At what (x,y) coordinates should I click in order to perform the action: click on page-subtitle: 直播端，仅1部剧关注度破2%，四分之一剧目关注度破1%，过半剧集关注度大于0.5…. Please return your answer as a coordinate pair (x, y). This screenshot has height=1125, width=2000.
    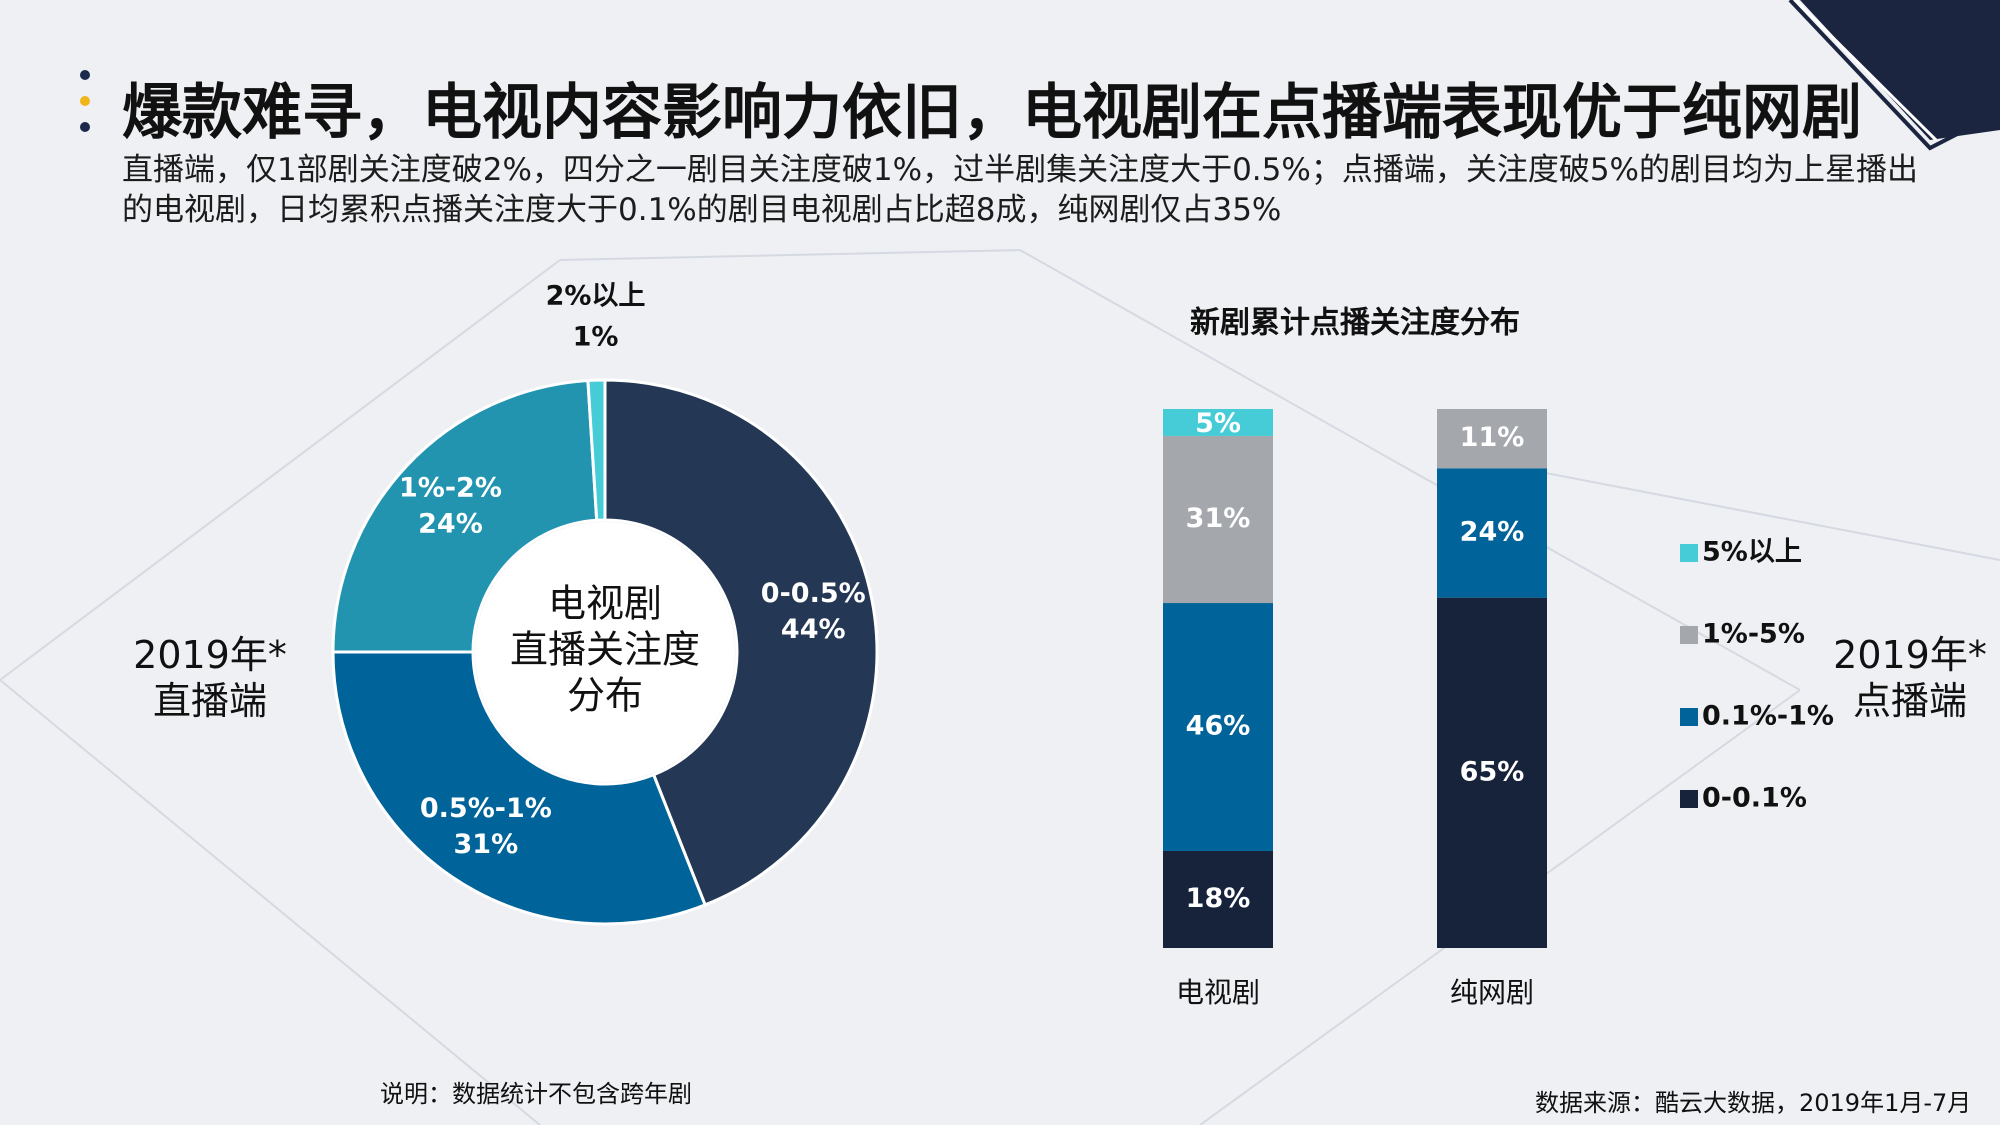
    Looking at the image, I should click on (1020, 190).